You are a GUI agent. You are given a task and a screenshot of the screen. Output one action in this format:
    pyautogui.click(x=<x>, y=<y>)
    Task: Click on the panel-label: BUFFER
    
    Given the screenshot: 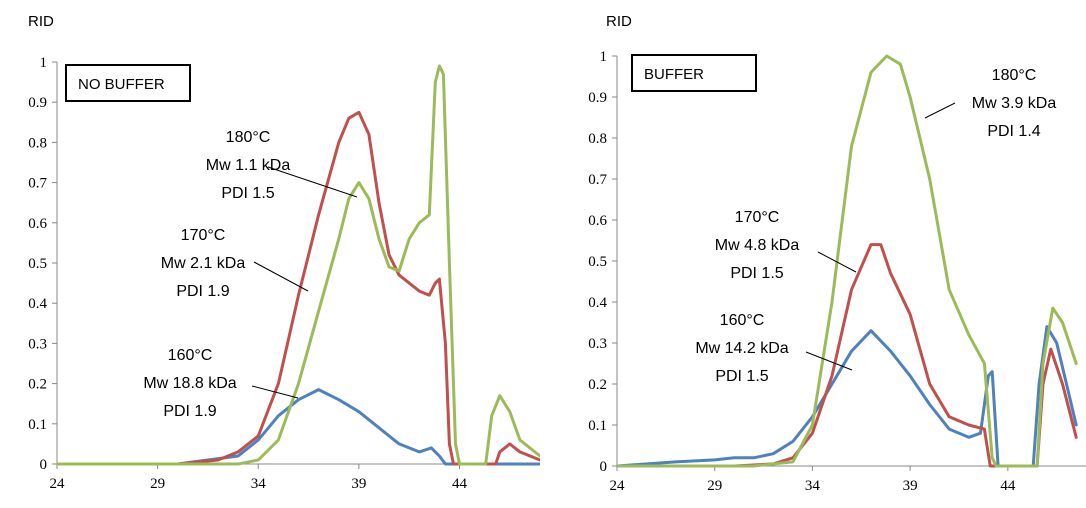 What is the action you would take?
    pyautogui.click(x=674, y=74)
    